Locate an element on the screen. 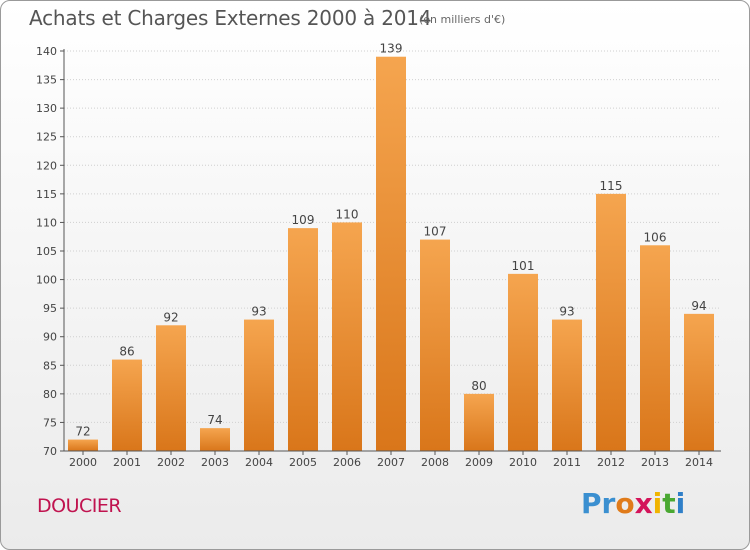 Image resolution: width=750 pixels, height=550 pixels. commune-name: DOUCIER is located at coordinates (79, 506).